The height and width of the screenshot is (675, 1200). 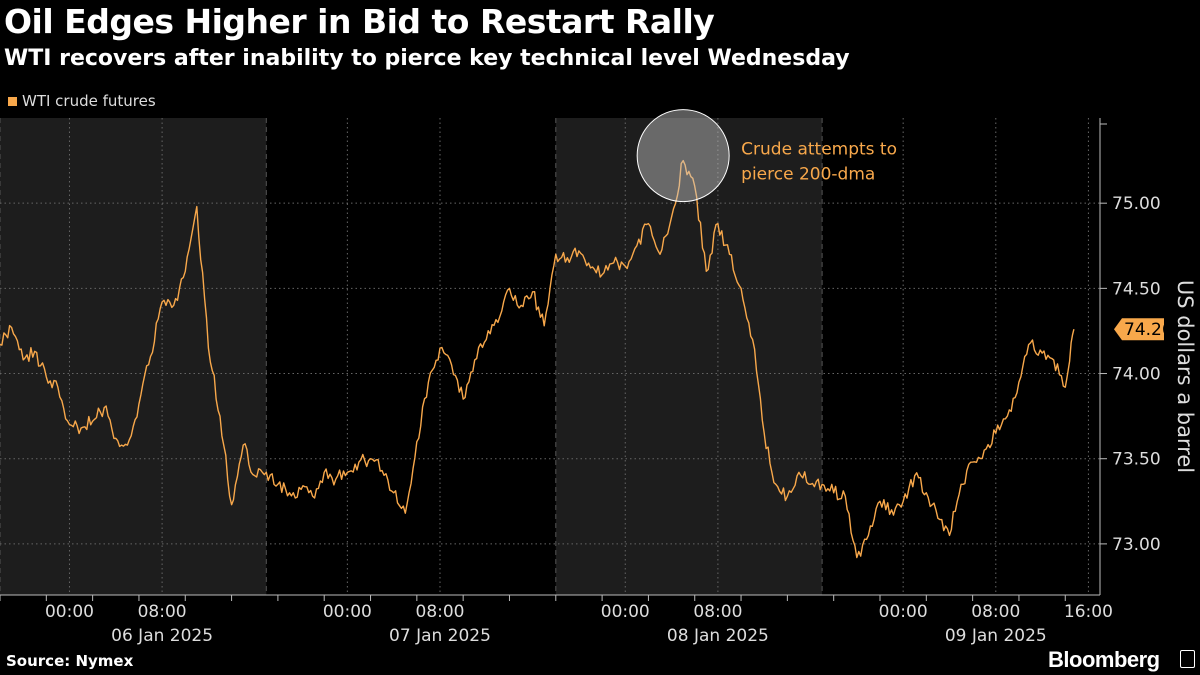 What do you see at coordinates (718, 636) in the screenshot?
I see `x-day-label: 08 Jan 2025` at bounding box center [718, 636].